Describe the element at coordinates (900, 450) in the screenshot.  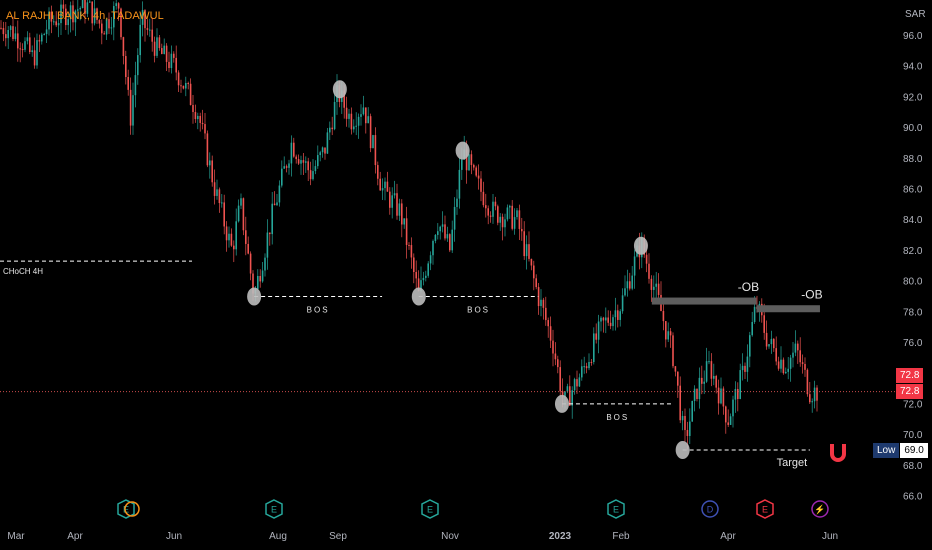
I see `low-tag: Low 69.0` at that location.